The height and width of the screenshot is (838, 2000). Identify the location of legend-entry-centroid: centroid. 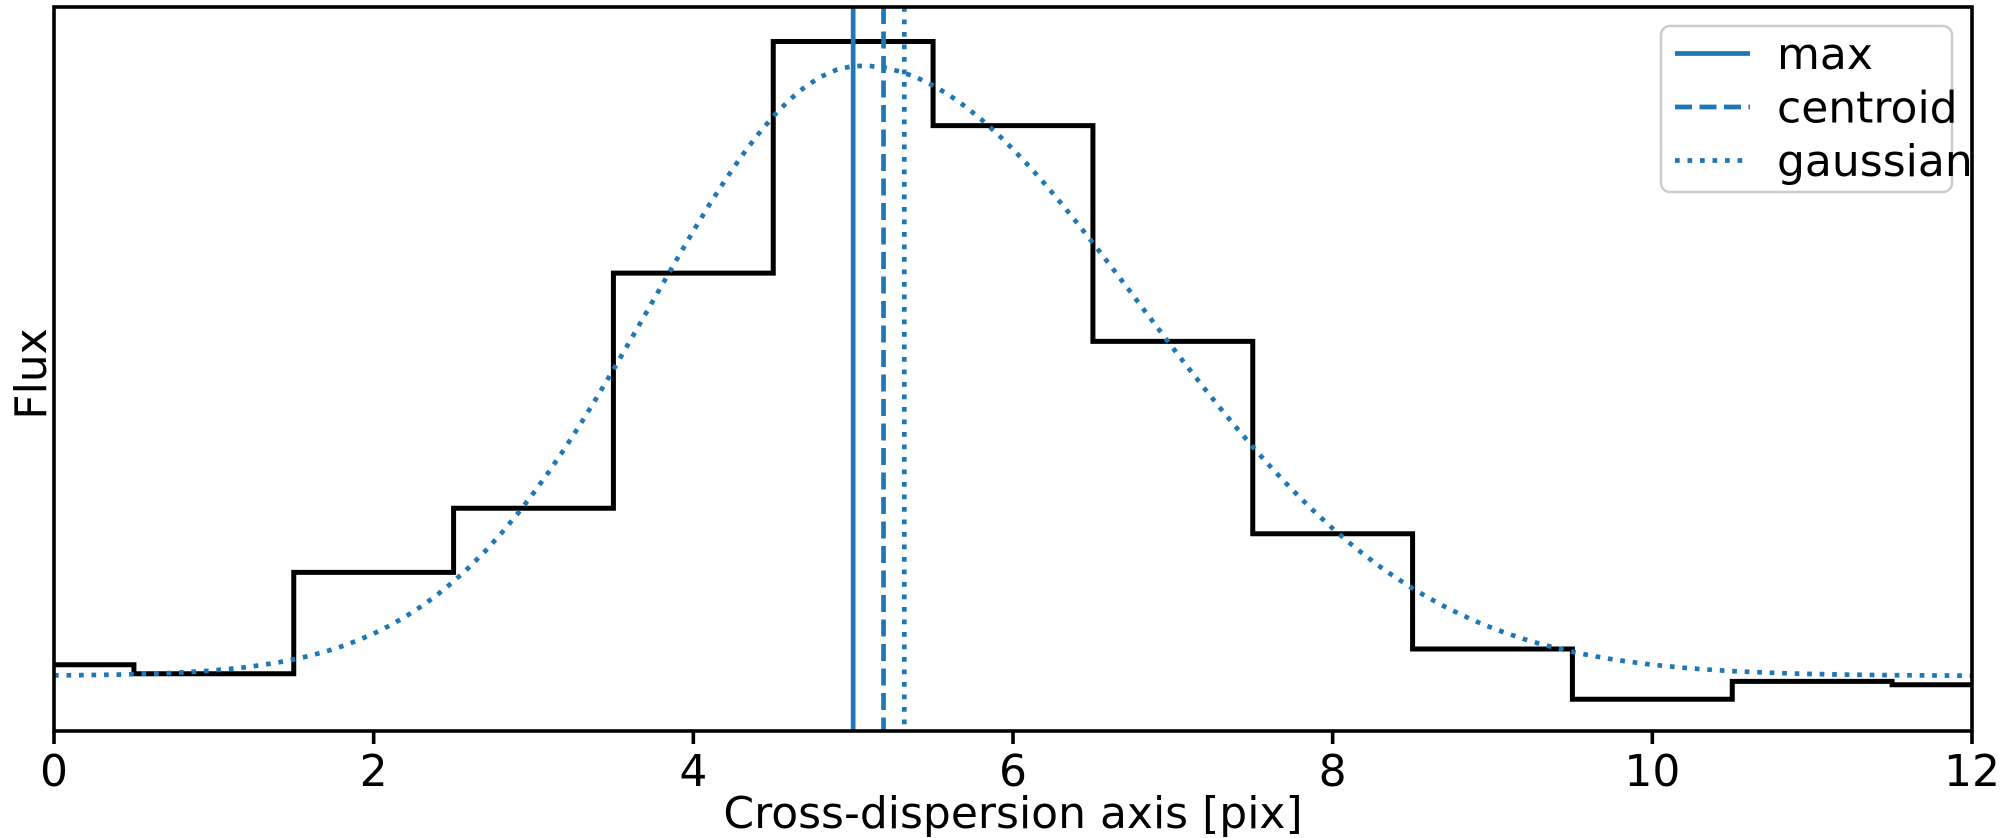
(1816, 108).